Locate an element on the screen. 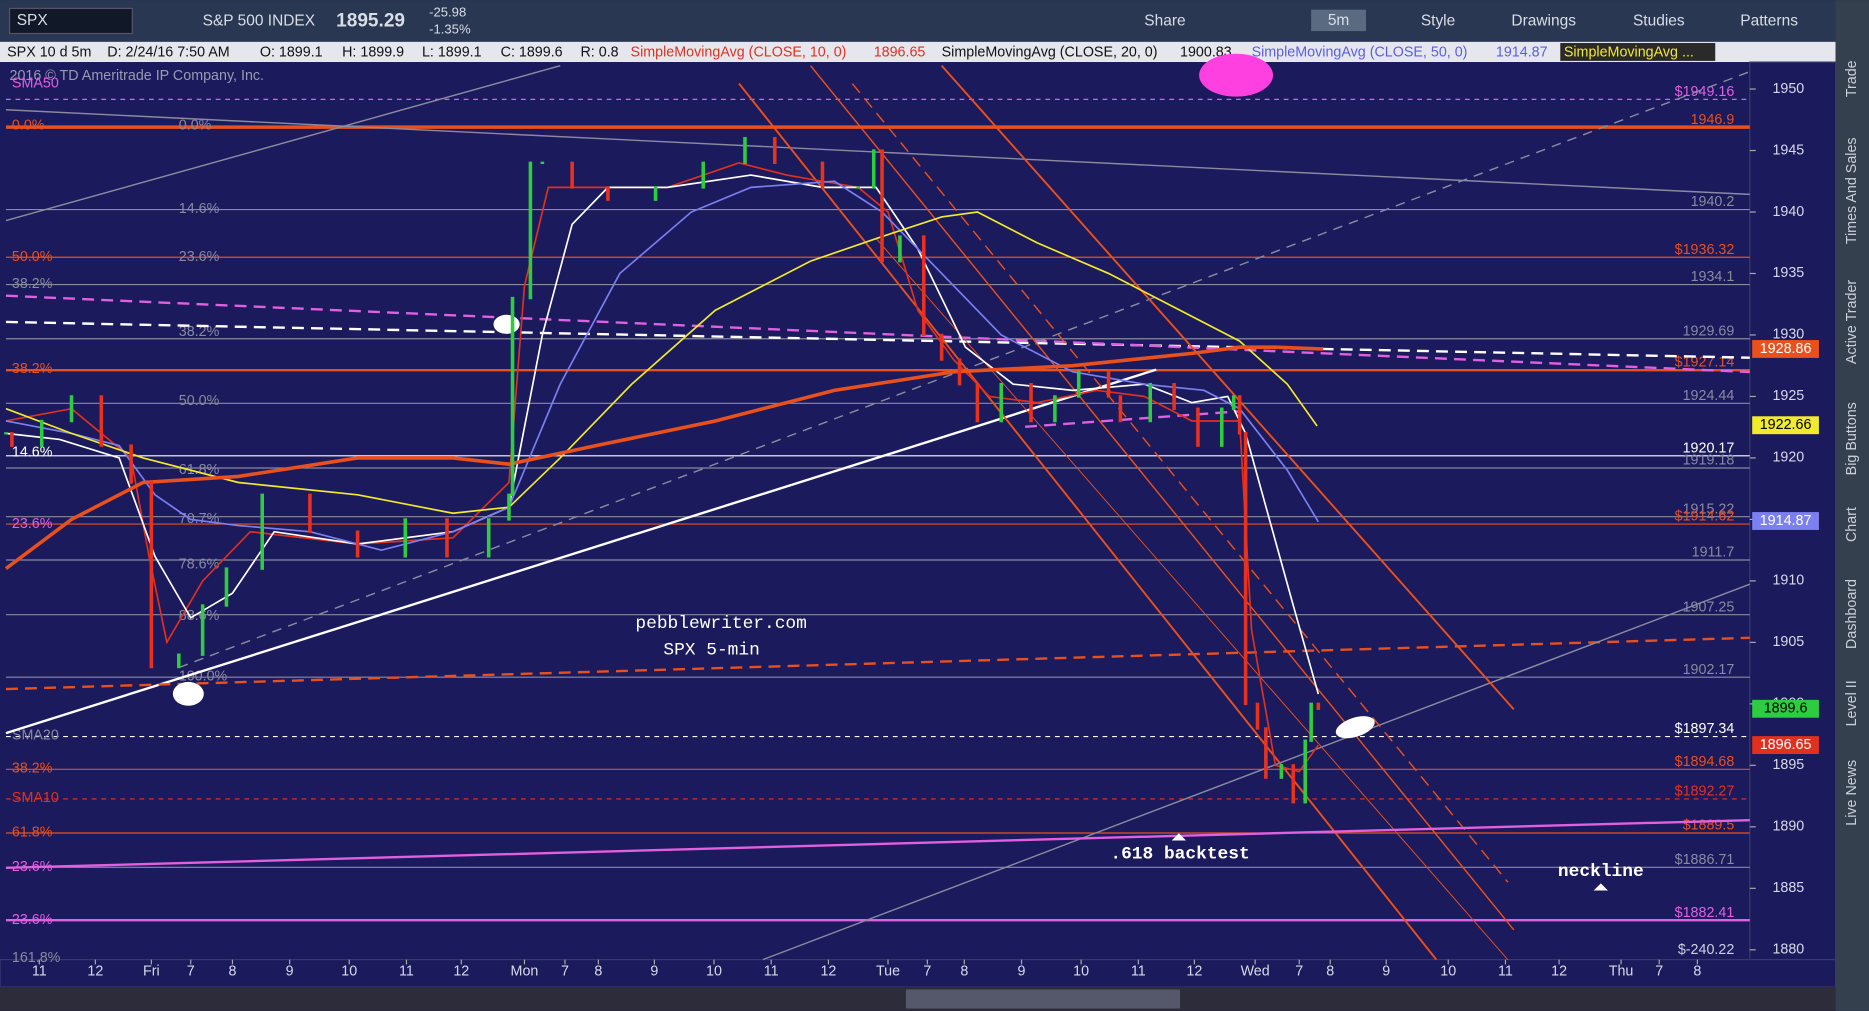 The image size is (1869, 1011). side-tab: Times And Sales is located at coordinates (1852, 190).